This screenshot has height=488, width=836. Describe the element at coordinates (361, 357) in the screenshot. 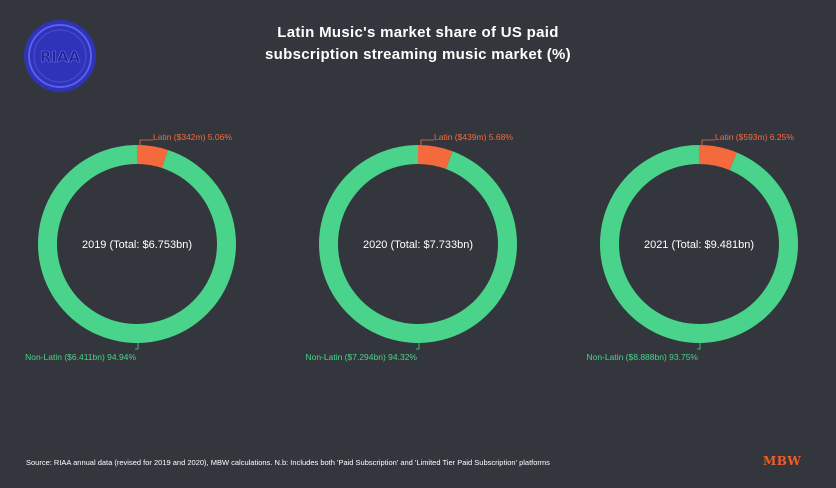

I see `non-latin-slice-label: Non-Latin ($7.294bn) 94.32%` at that location.